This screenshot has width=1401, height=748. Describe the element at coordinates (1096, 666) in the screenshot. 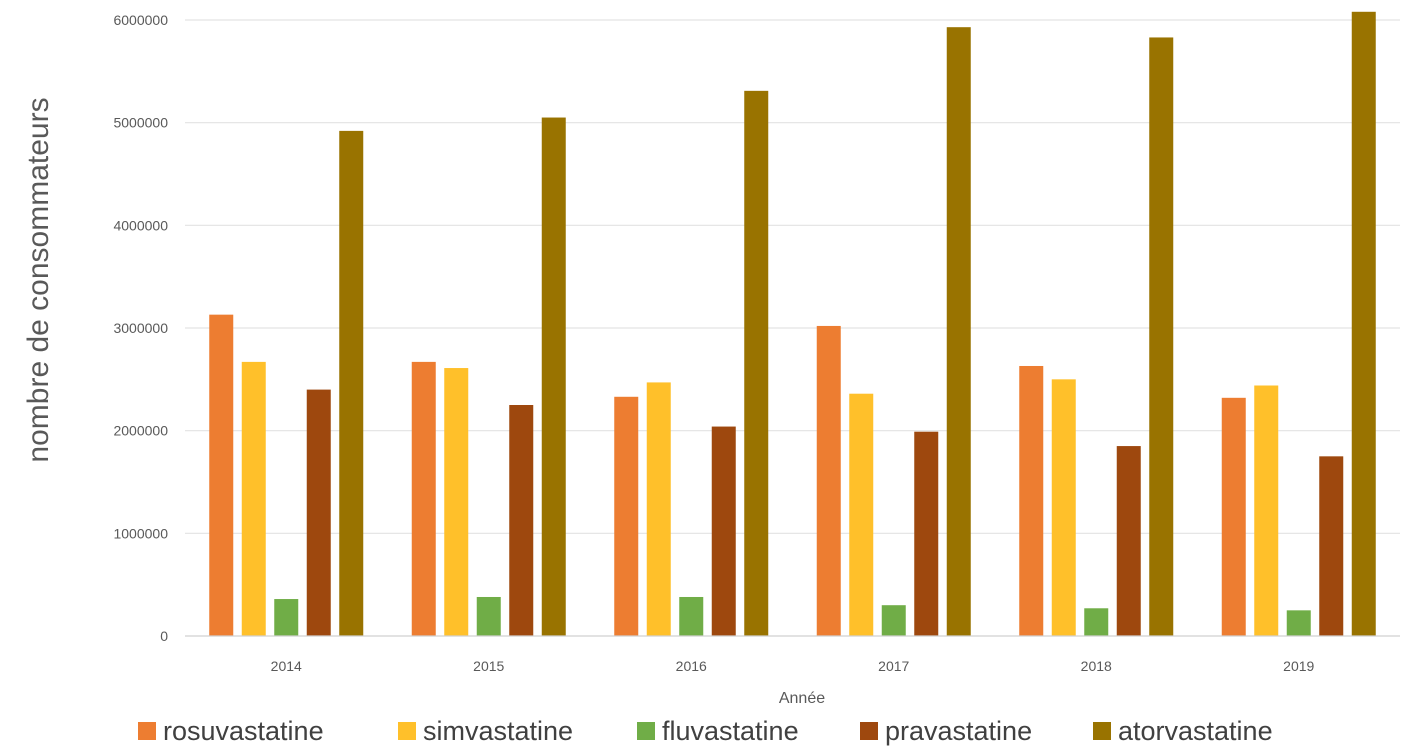

I see `x-tick-label: 2018` at that location.